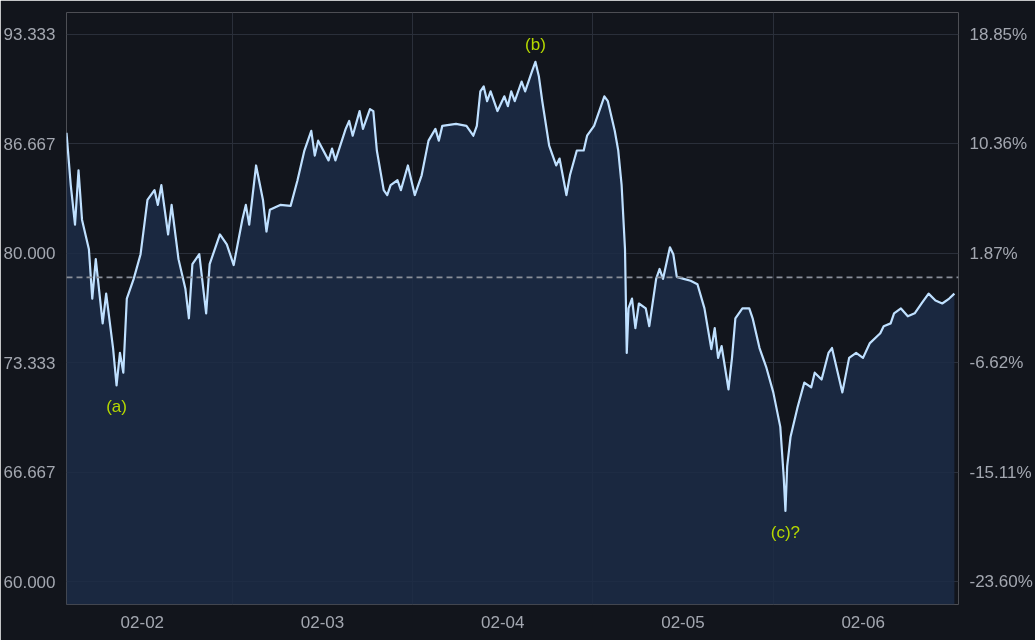 The width and height of the screenshot is (1035, 640). Describe the element at coordinates (1001, 582) in the screenshot. I see `y2-tick-label: -23.60%` at that location.